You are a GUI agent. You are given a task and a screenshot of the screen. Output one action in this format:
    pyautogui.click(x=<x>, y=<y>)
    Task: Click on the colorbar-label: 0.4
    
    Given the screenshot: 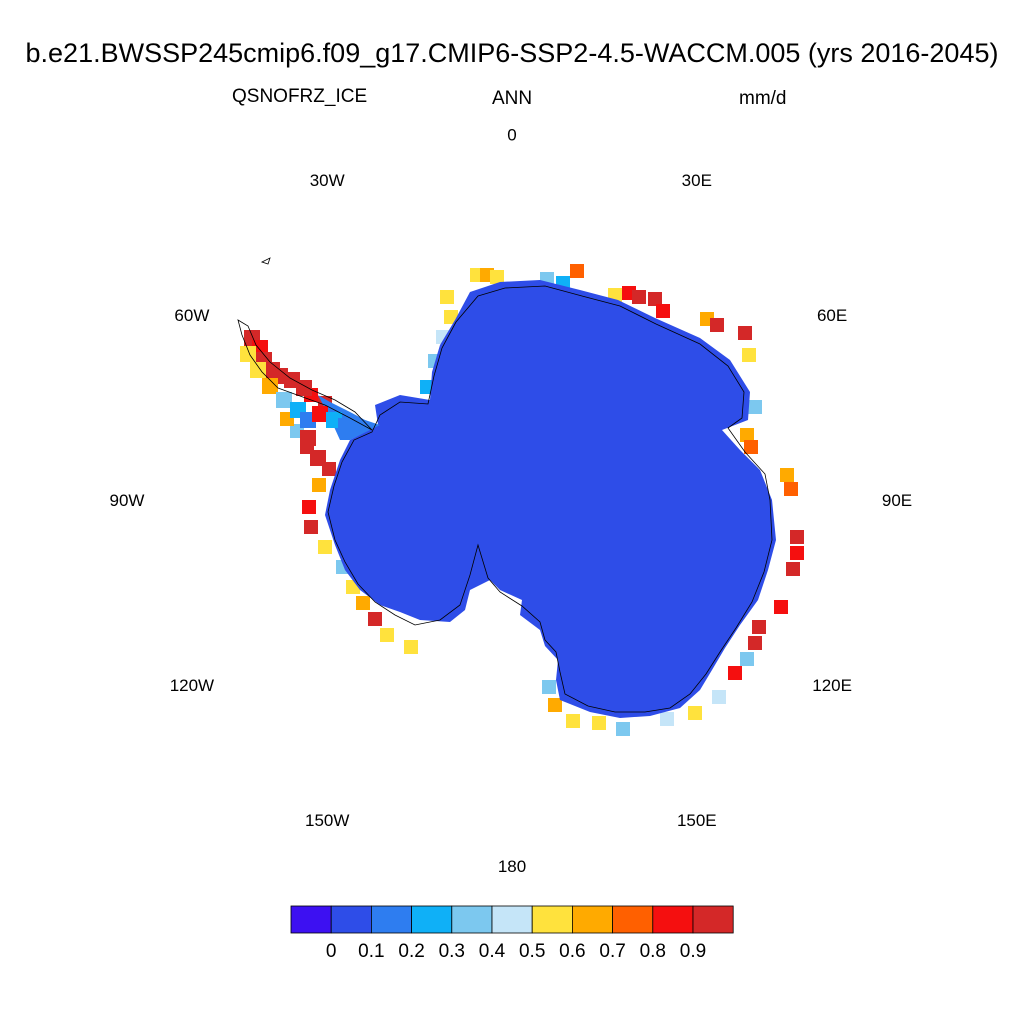 What is the action you would take?
    pyautogui.click(x=492, y=951)
    